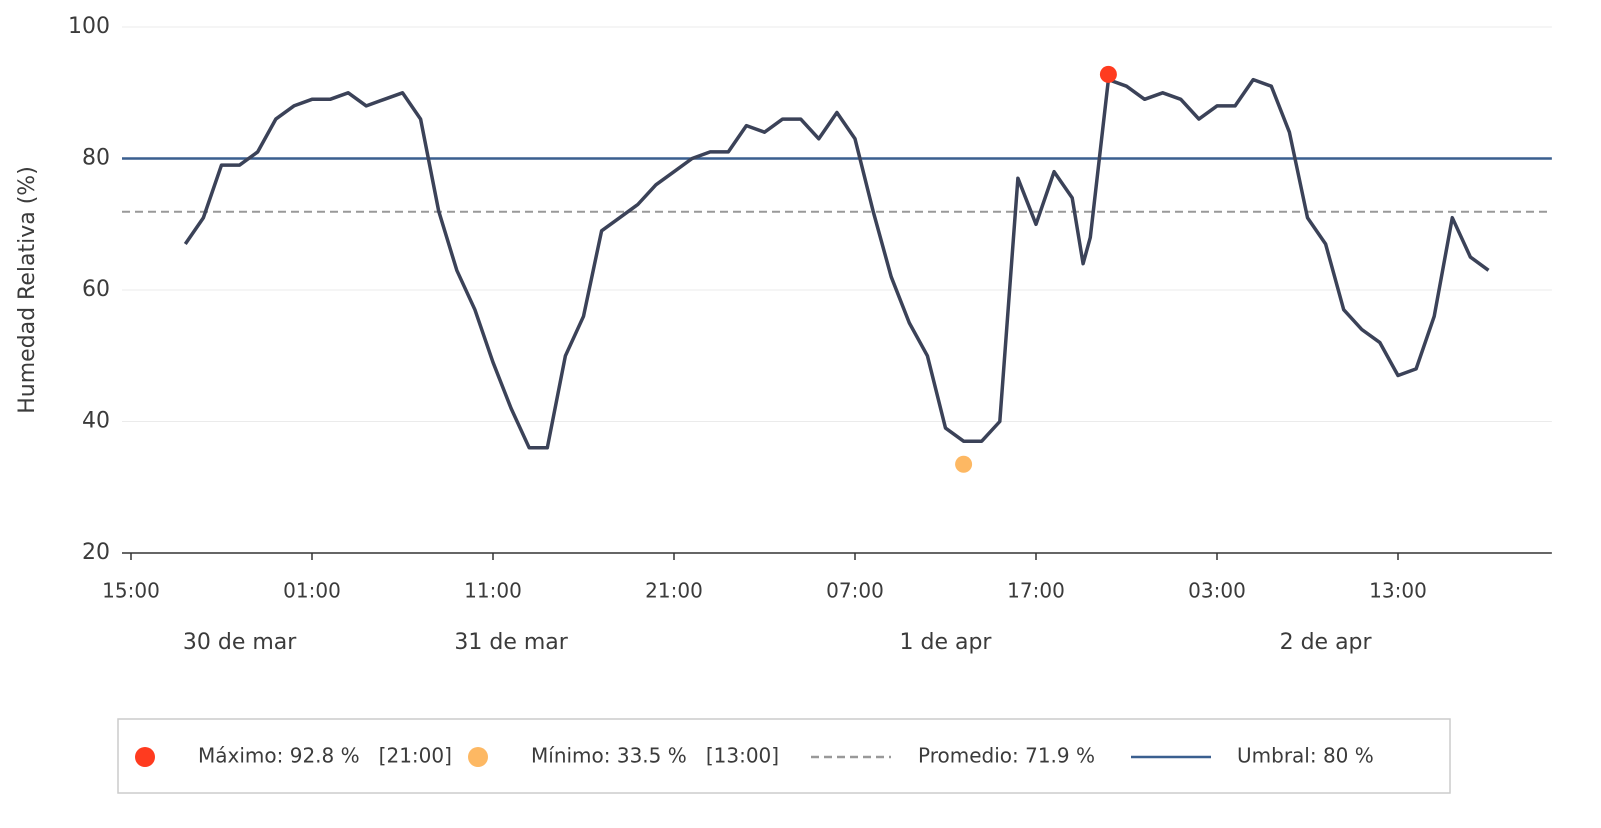  I want to click on x-tick-label: 15:00, so click(131, 591).